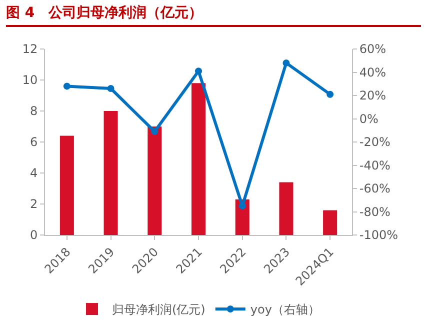 This screenshot has width=427, height=335. Describe the element at coordinates (374, 142) in the screenshot. I see `y2-tick-label: -20%` at that location.